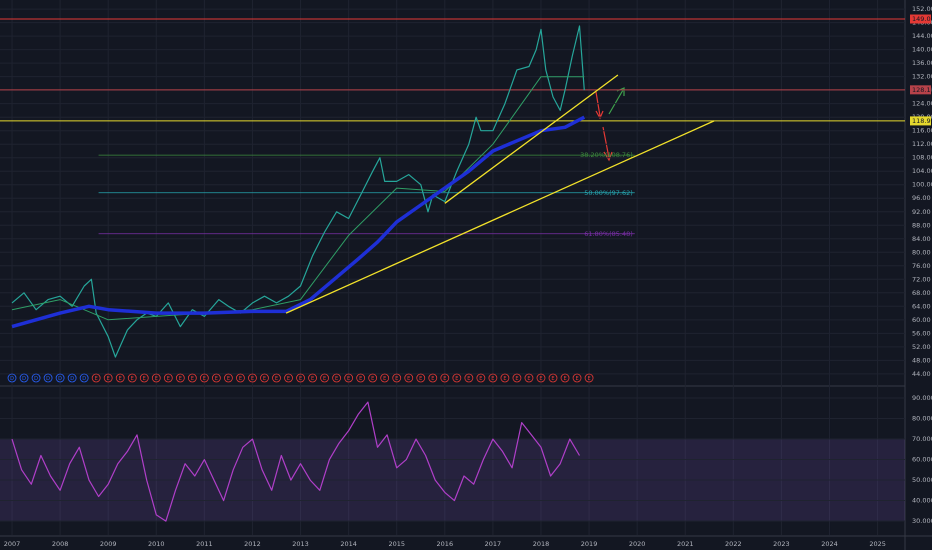 This screenshot has width=932, height=550. Describe the element at coordinates (922, 439) in the screenshot. I see `y-tick-label: 70.0000` at that location.